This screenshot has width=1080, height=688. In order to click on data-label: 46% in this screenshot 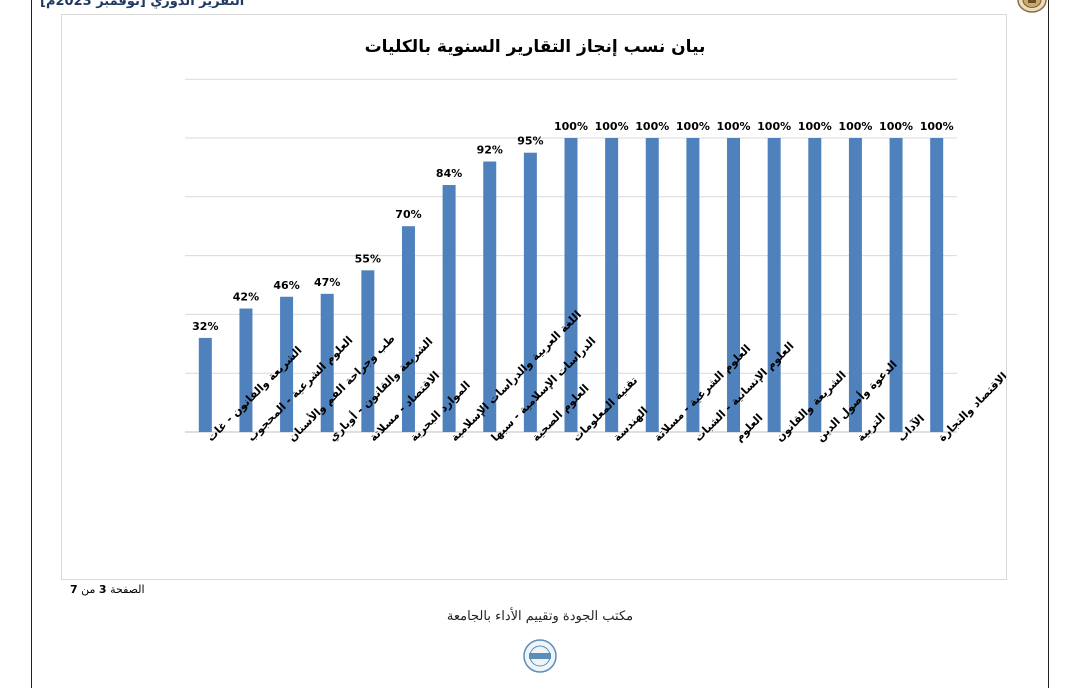, I will do `click(286, 285)`.